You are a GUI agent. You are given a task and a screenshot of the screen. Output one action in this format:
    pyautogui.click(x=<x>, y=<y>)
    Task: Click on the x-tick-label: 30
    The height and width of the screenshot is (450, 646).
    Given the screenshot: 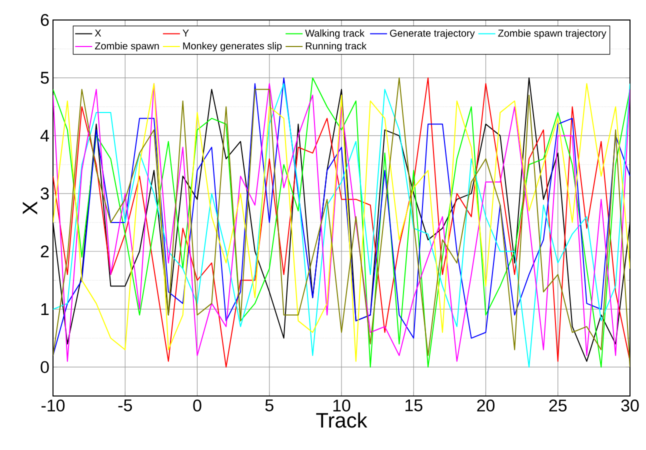 What is the action you would take?
    pyautogui.click(x=630, y=406)
    